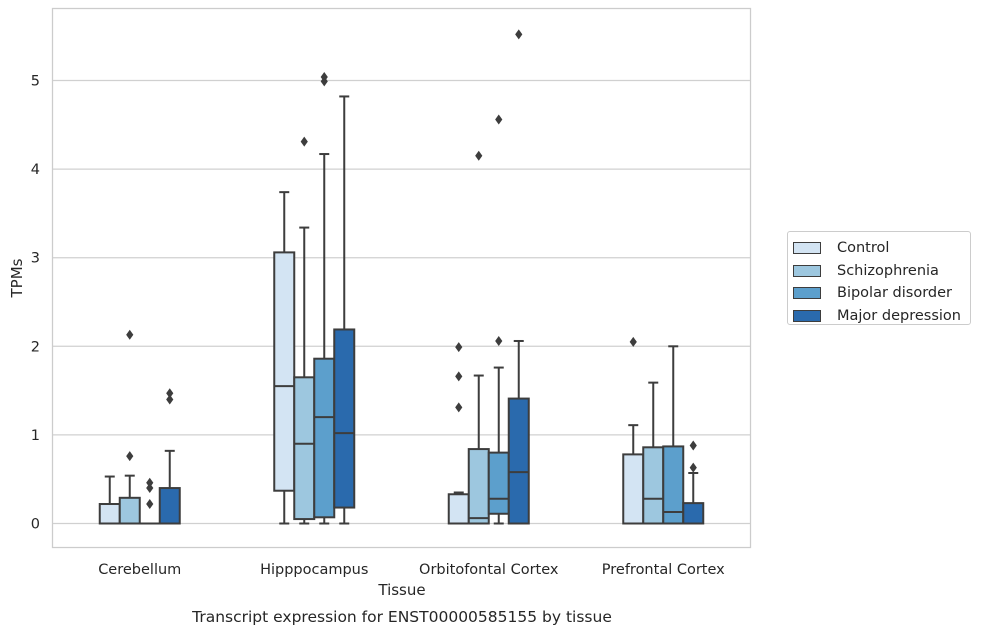 The width and height of the screenshot is (983, 634). I want to click on legend-label: Schizophrenia, so click(888, 270).